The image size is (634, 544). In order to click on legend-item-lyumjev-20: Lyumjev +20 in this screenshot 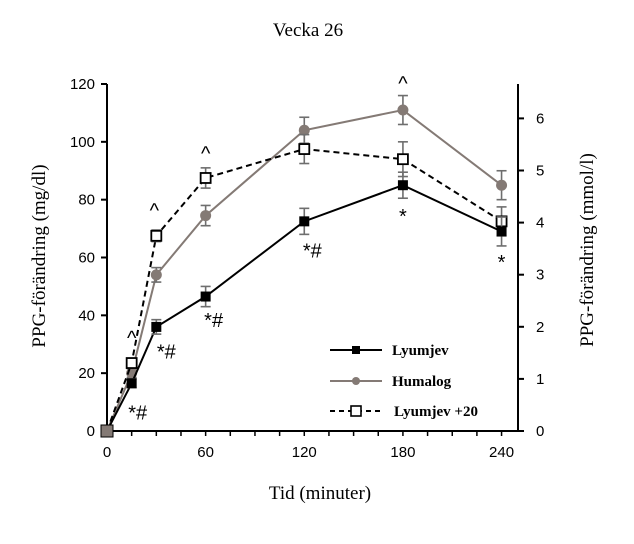, I will do `click(404, 412)`.